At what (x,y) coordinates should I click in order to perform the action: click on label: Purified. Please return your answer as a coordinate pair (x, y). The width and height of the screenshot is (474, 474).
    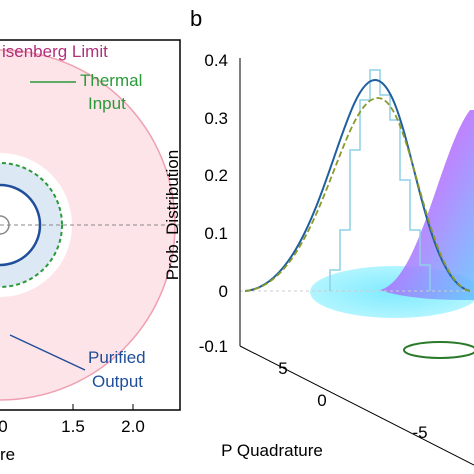
    Looking at the image, I should click on (117, 357).